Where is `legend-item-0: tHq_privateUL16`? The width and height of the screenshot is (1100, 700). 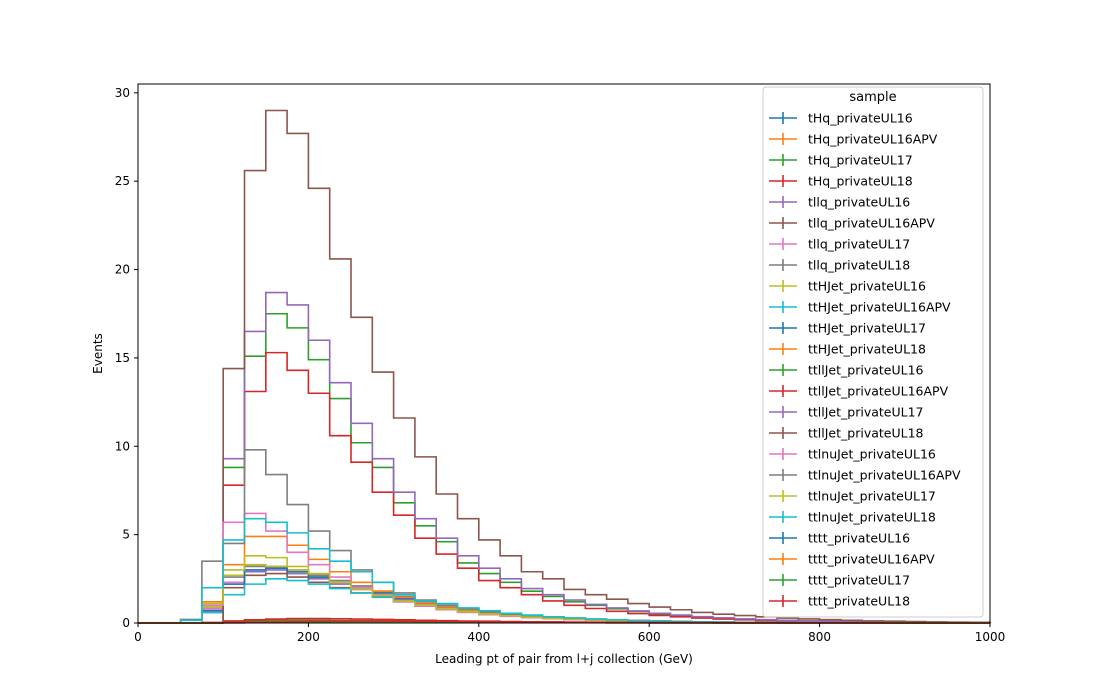
legend-item-0: tHq_privateUL16 is located at coordinates (841, 118).